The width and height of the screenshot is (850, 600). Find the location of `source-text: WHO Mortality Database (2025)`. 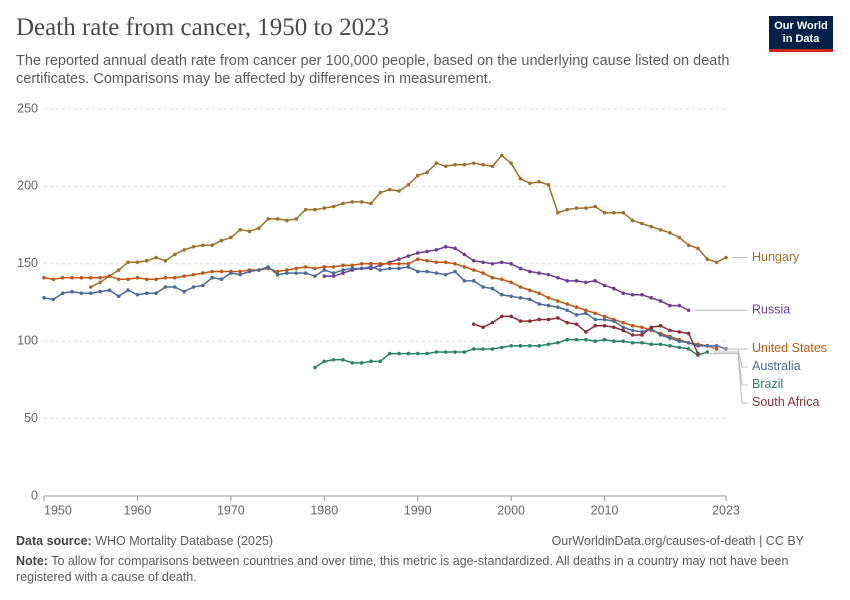

source-text: WHO Mortality Database (2025) is located at coordinates (184, 541).